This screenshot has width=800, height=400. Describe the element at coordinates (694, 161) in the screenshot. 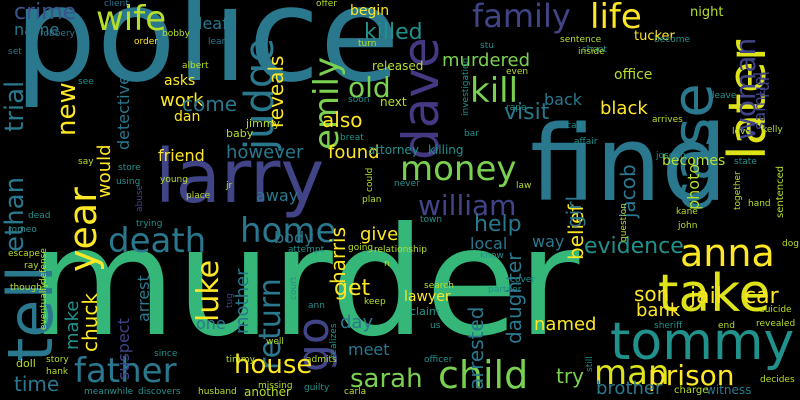

I see `word: becomes` at that location.